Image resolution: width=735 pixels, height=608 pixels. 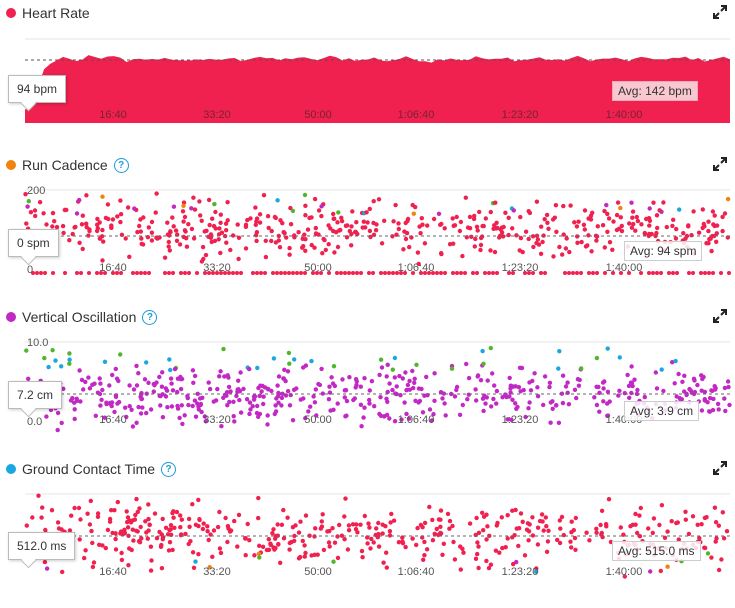 I want to click on x-tick-label: 50:00, so click(x=318, y=420).